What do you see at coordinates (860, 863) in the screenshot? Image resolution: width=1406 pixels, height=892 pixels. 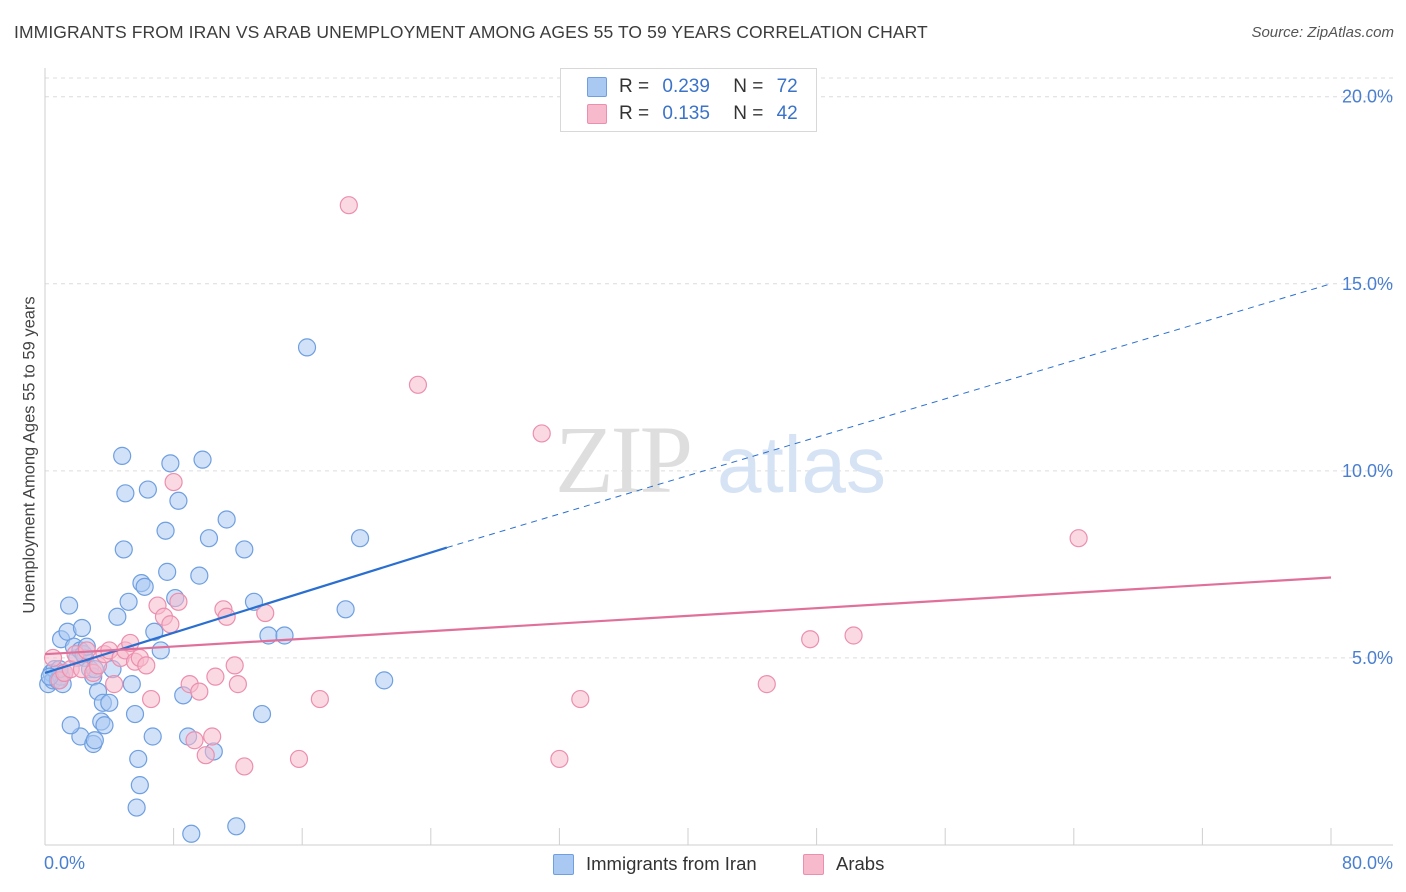 I see `legend-label-arabs: Arabs` at bounding box center [860, 863].